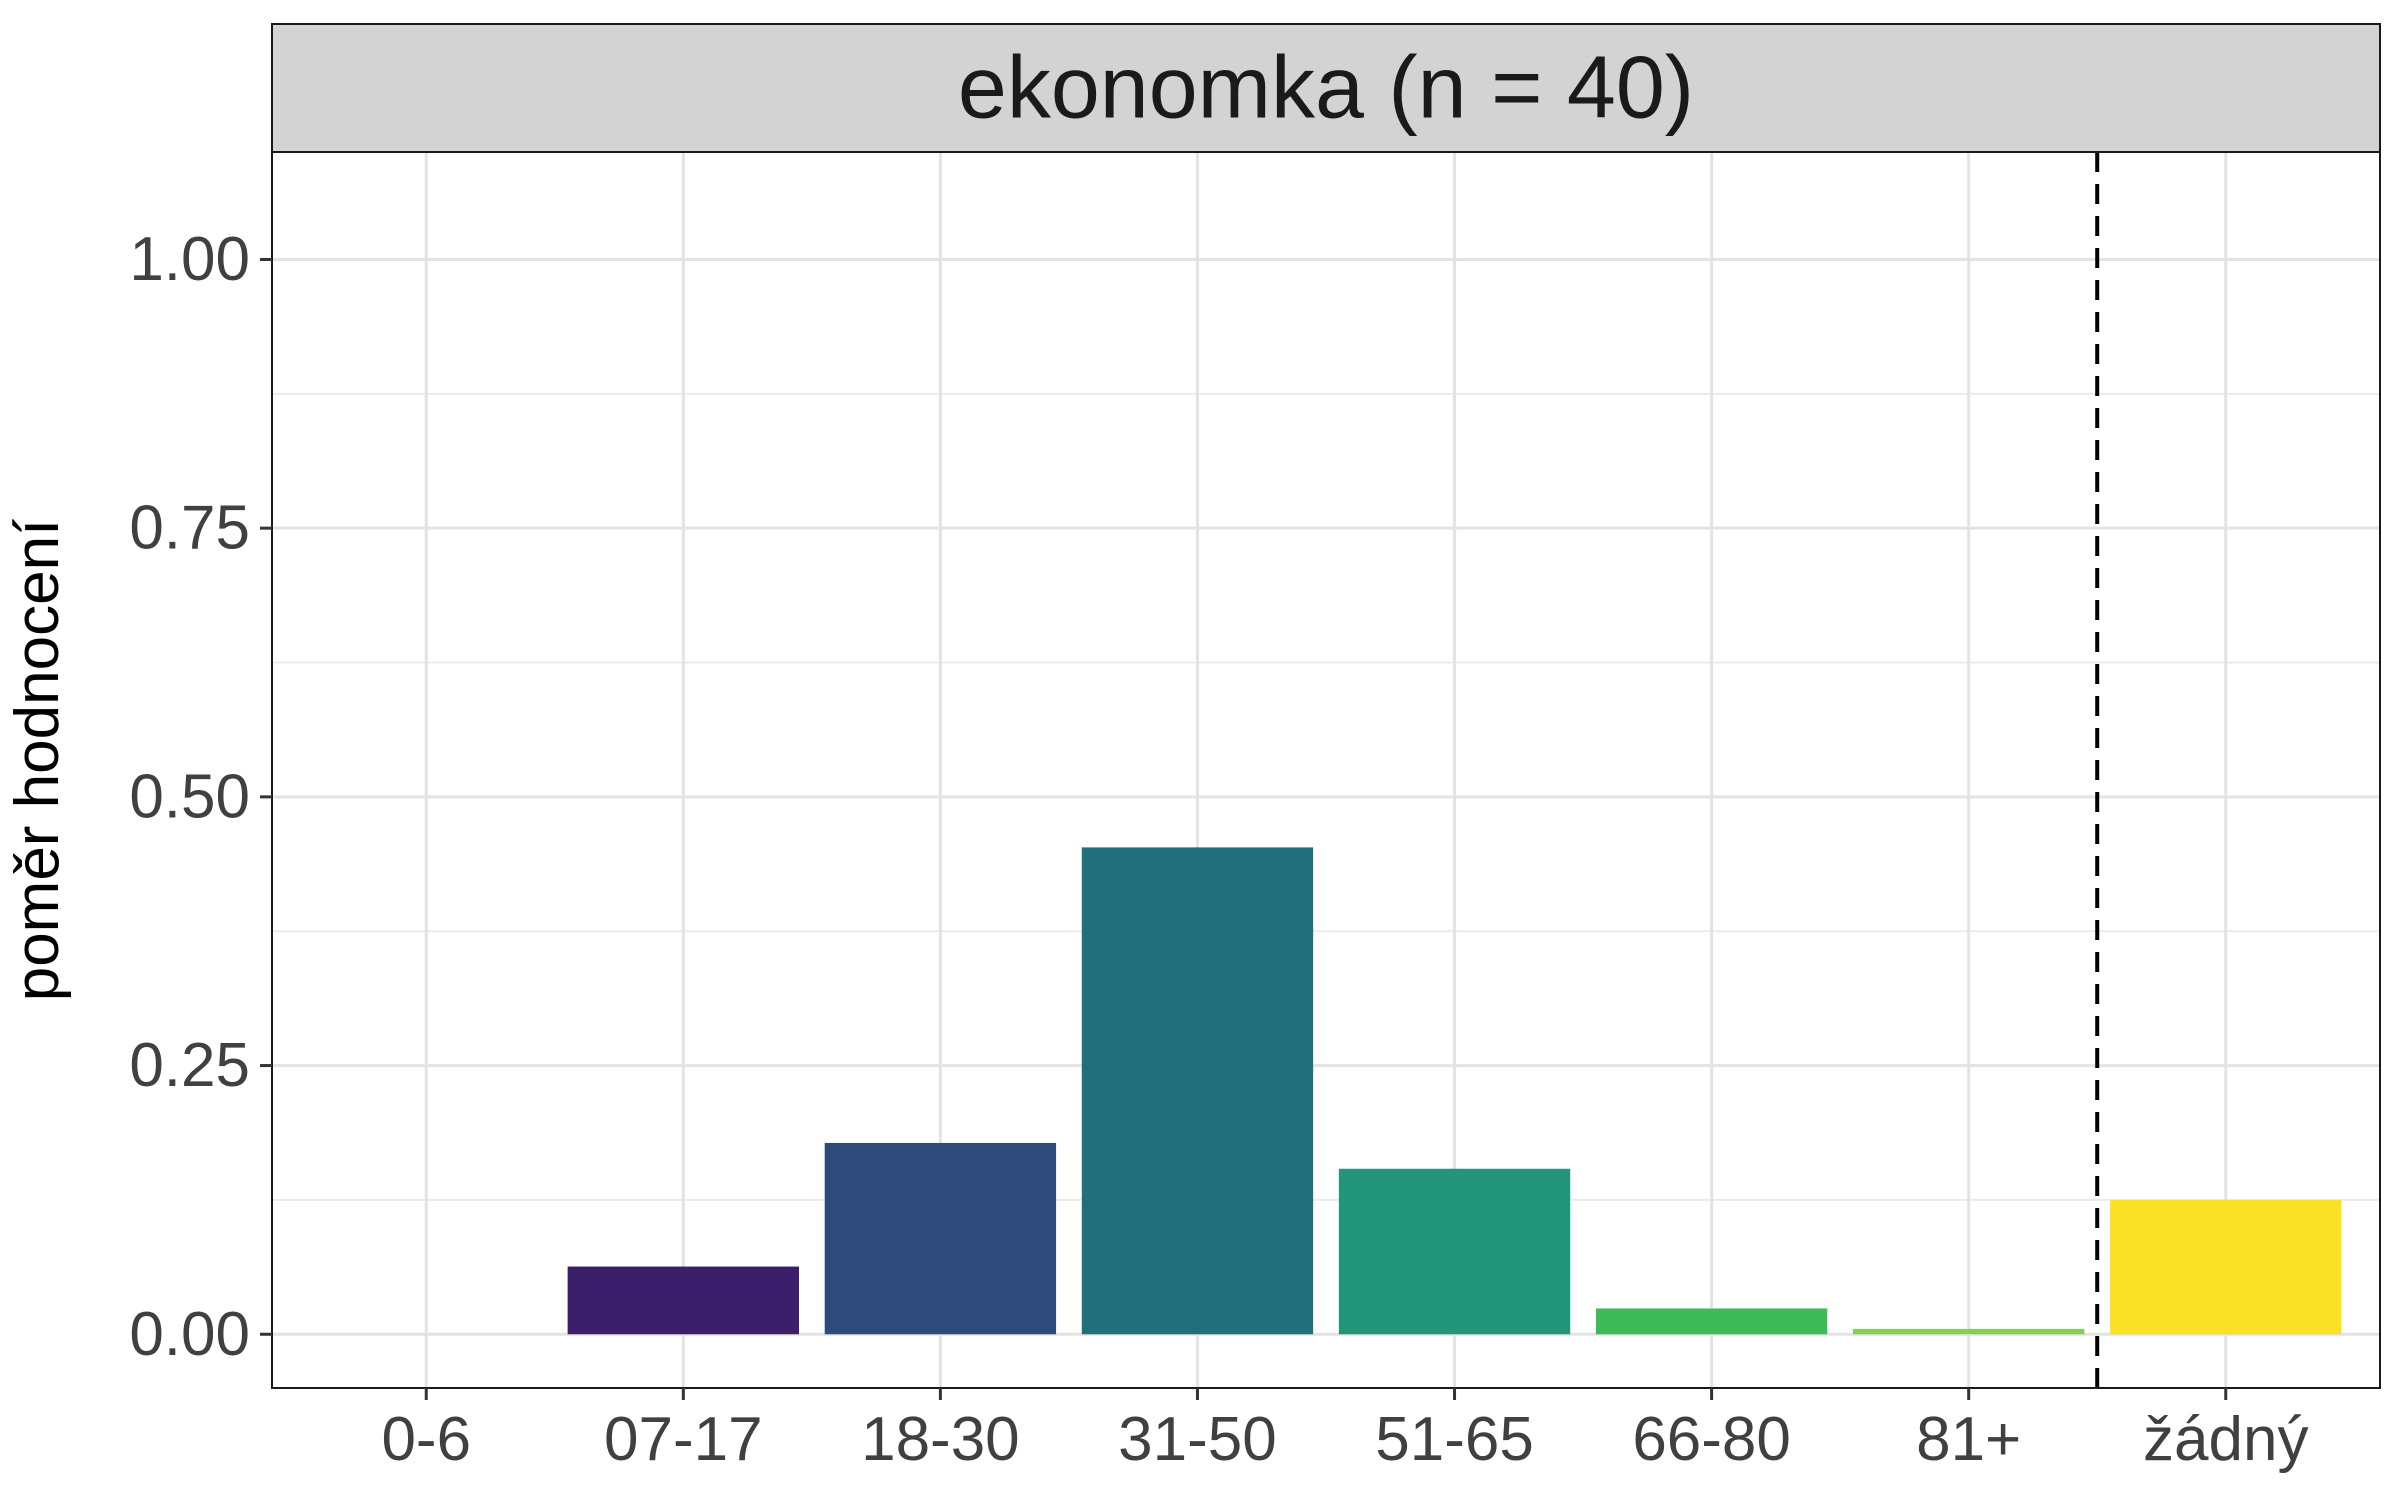 The width and height of the screenshot is (2400, 1500). What do you see at coordinates (189, 796) in the screenshot?
I see `y-tick-label: 0.50` at bounding box center [189, 796].